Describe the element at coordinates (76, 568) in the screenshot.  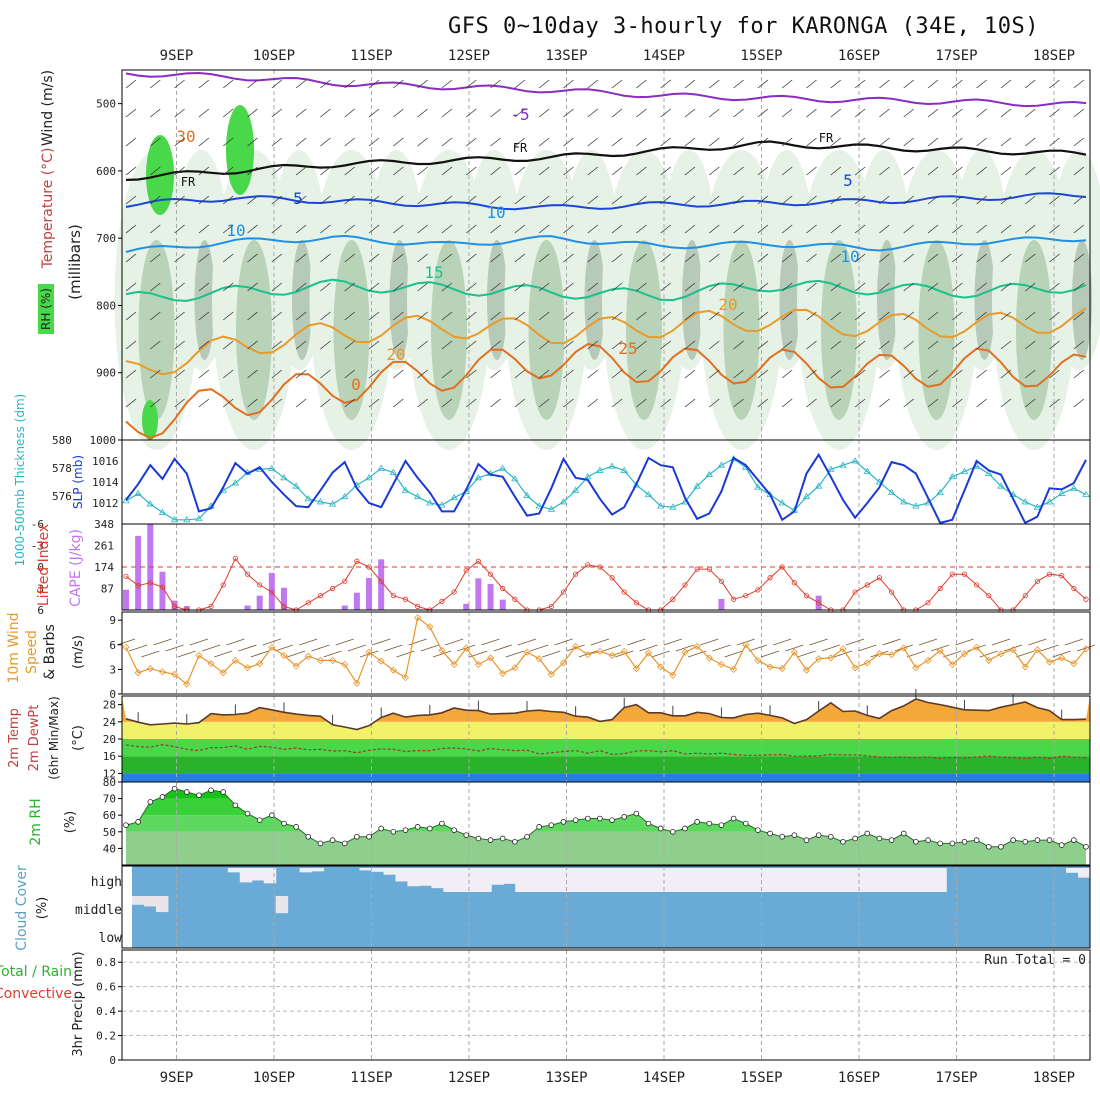
I see `cape-axis-label: CAPE (J/kg)` at that location.